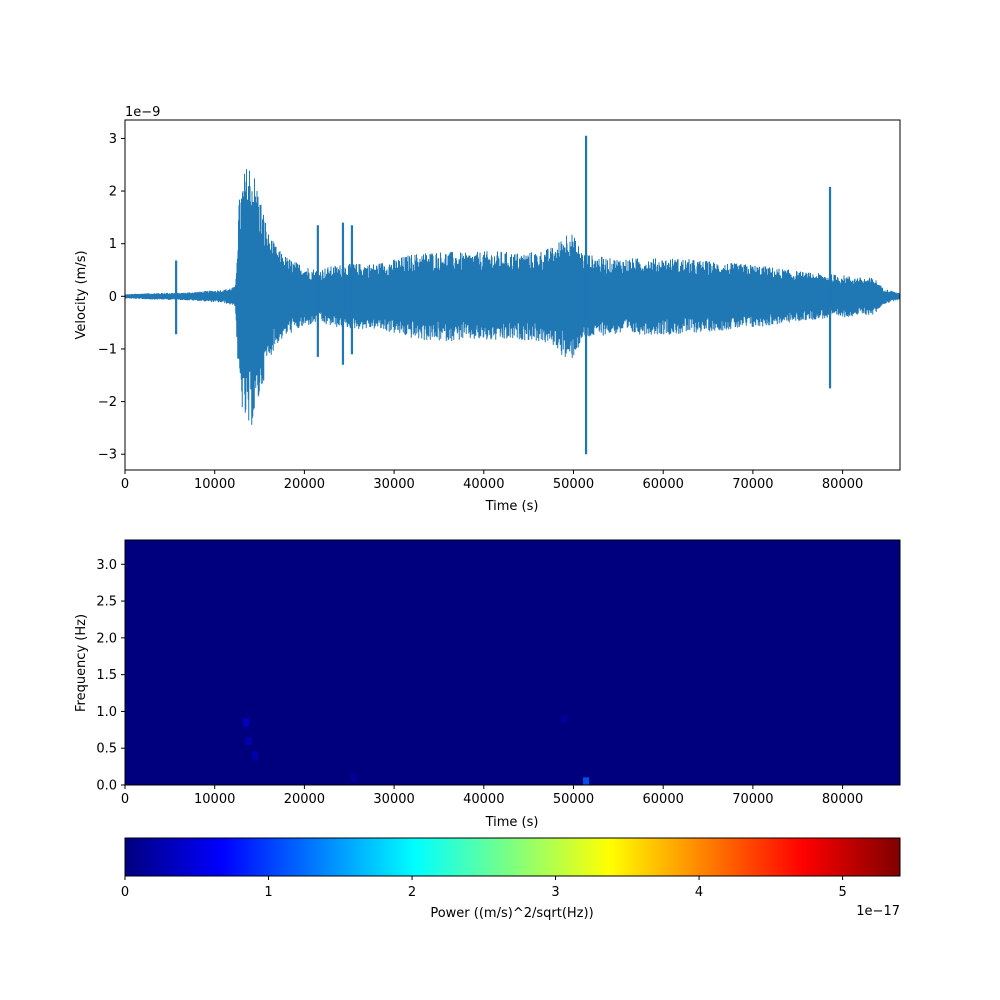  I want to click on spectrogram-y-tick-label: 3.0, so click(106, 565).